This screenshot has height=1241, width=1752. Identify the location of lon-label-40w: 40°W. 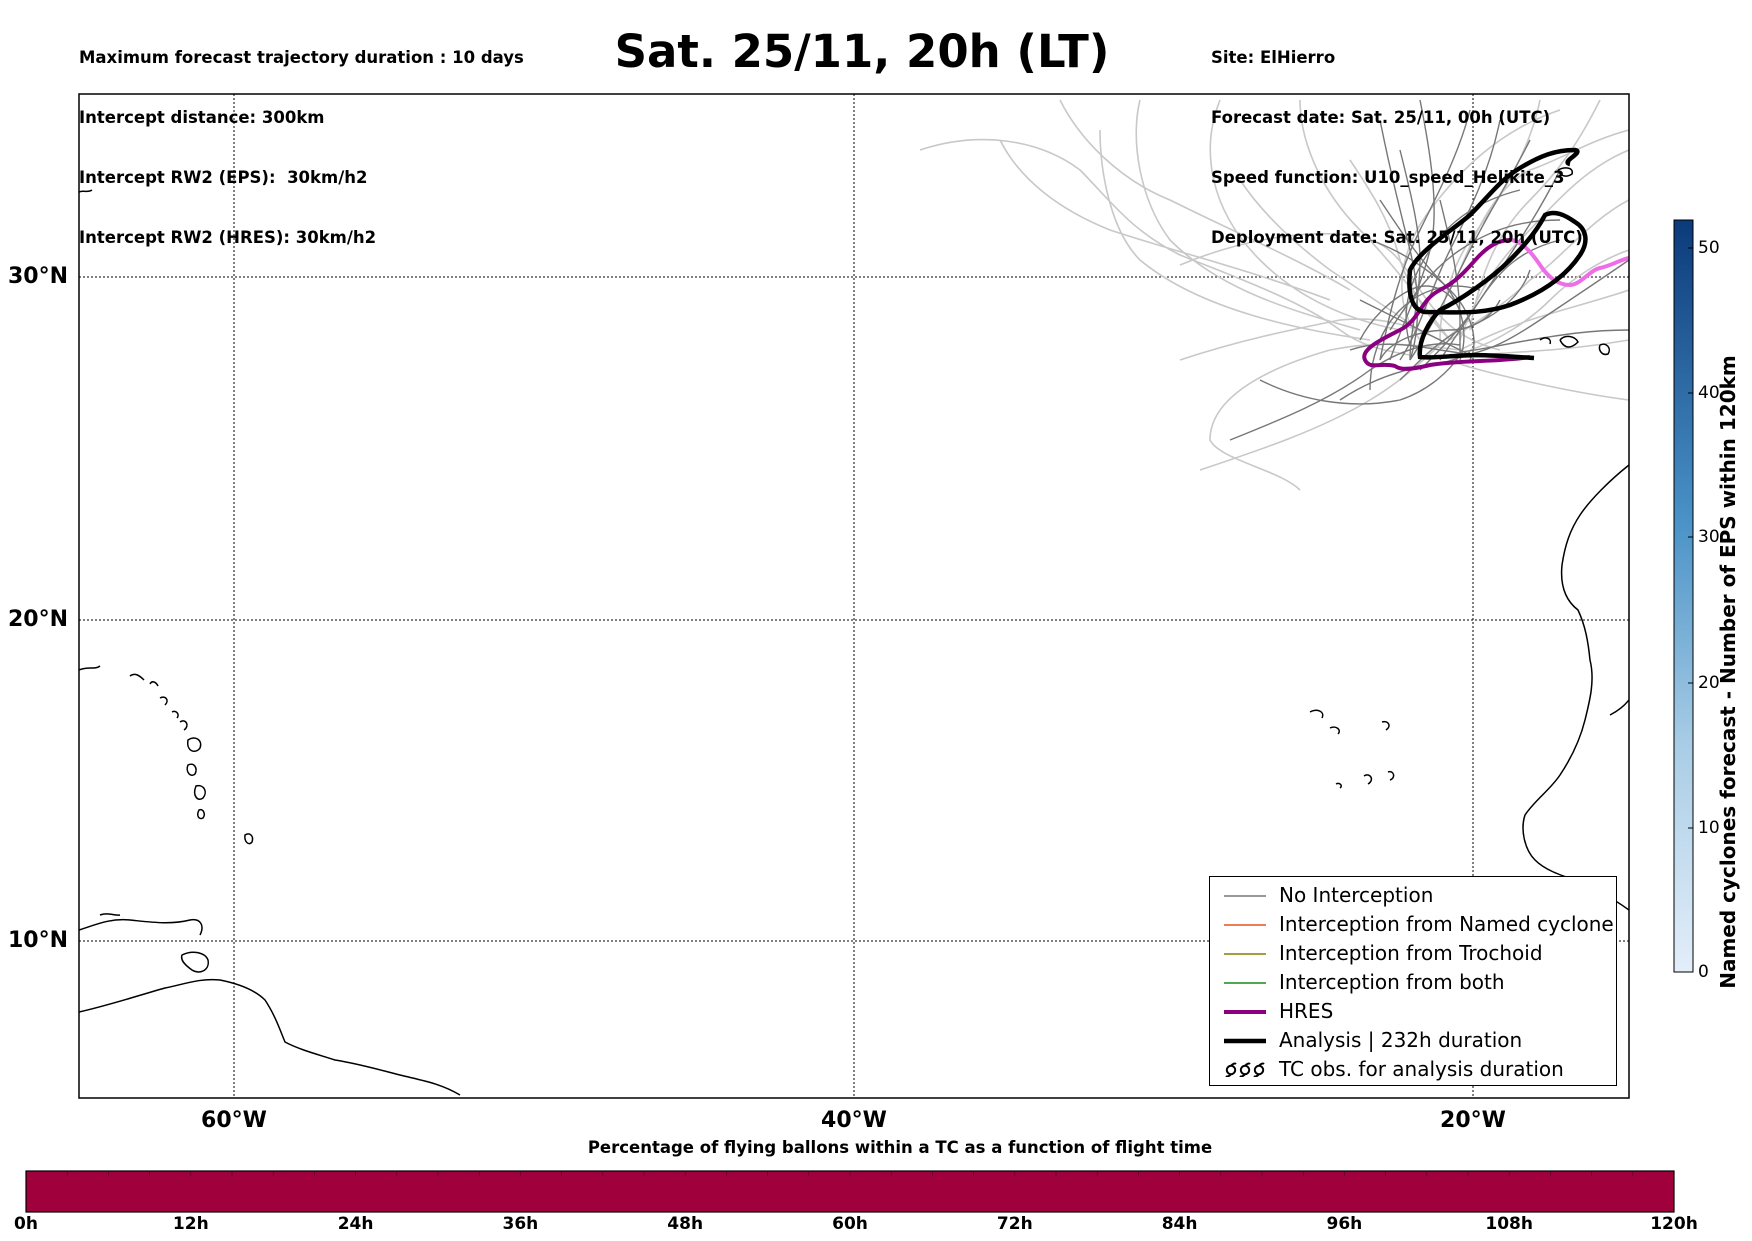
(854, 1120).